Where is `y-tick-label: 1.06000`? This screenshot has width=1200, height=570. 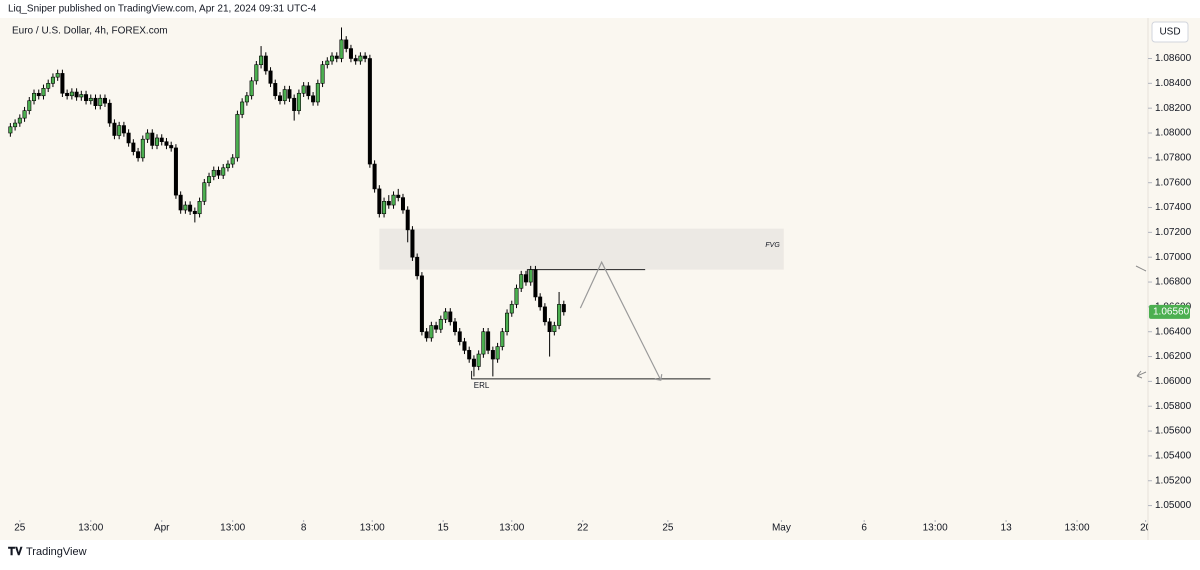
y-tick-label: 1.06000 is located at coordinates (1173, 381).